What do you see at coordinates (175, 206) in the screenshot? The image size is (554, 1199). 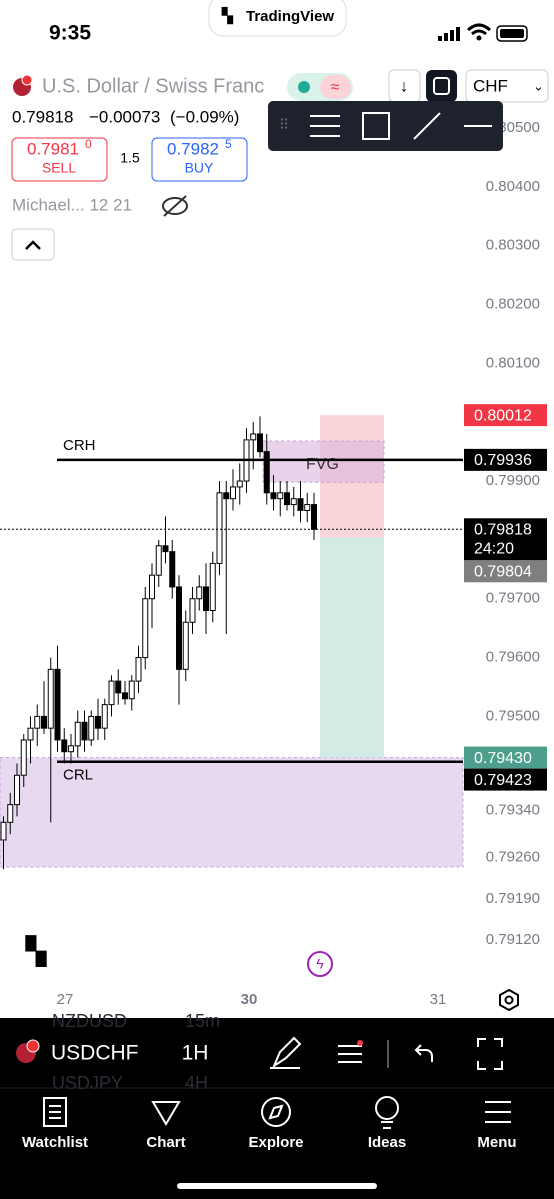 I see `hide-icon` at bounding box center [175, 206].